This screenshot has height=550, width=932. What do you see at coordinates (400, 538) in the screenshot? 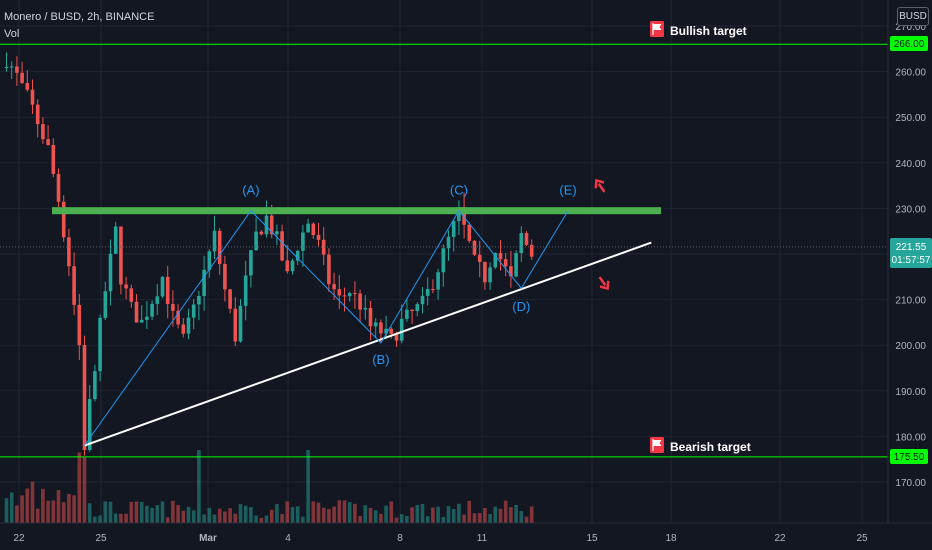
I see `time-tick-label: 8` at bounding box center [400, 538].